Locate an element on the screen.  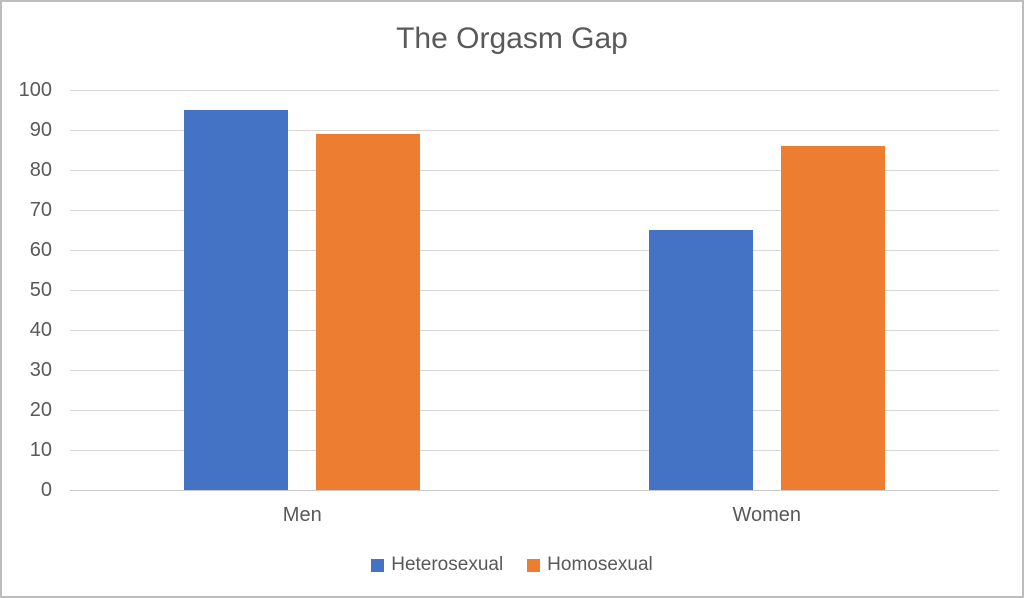
y-tick-label: 30 is located at coordinates (40, 370).